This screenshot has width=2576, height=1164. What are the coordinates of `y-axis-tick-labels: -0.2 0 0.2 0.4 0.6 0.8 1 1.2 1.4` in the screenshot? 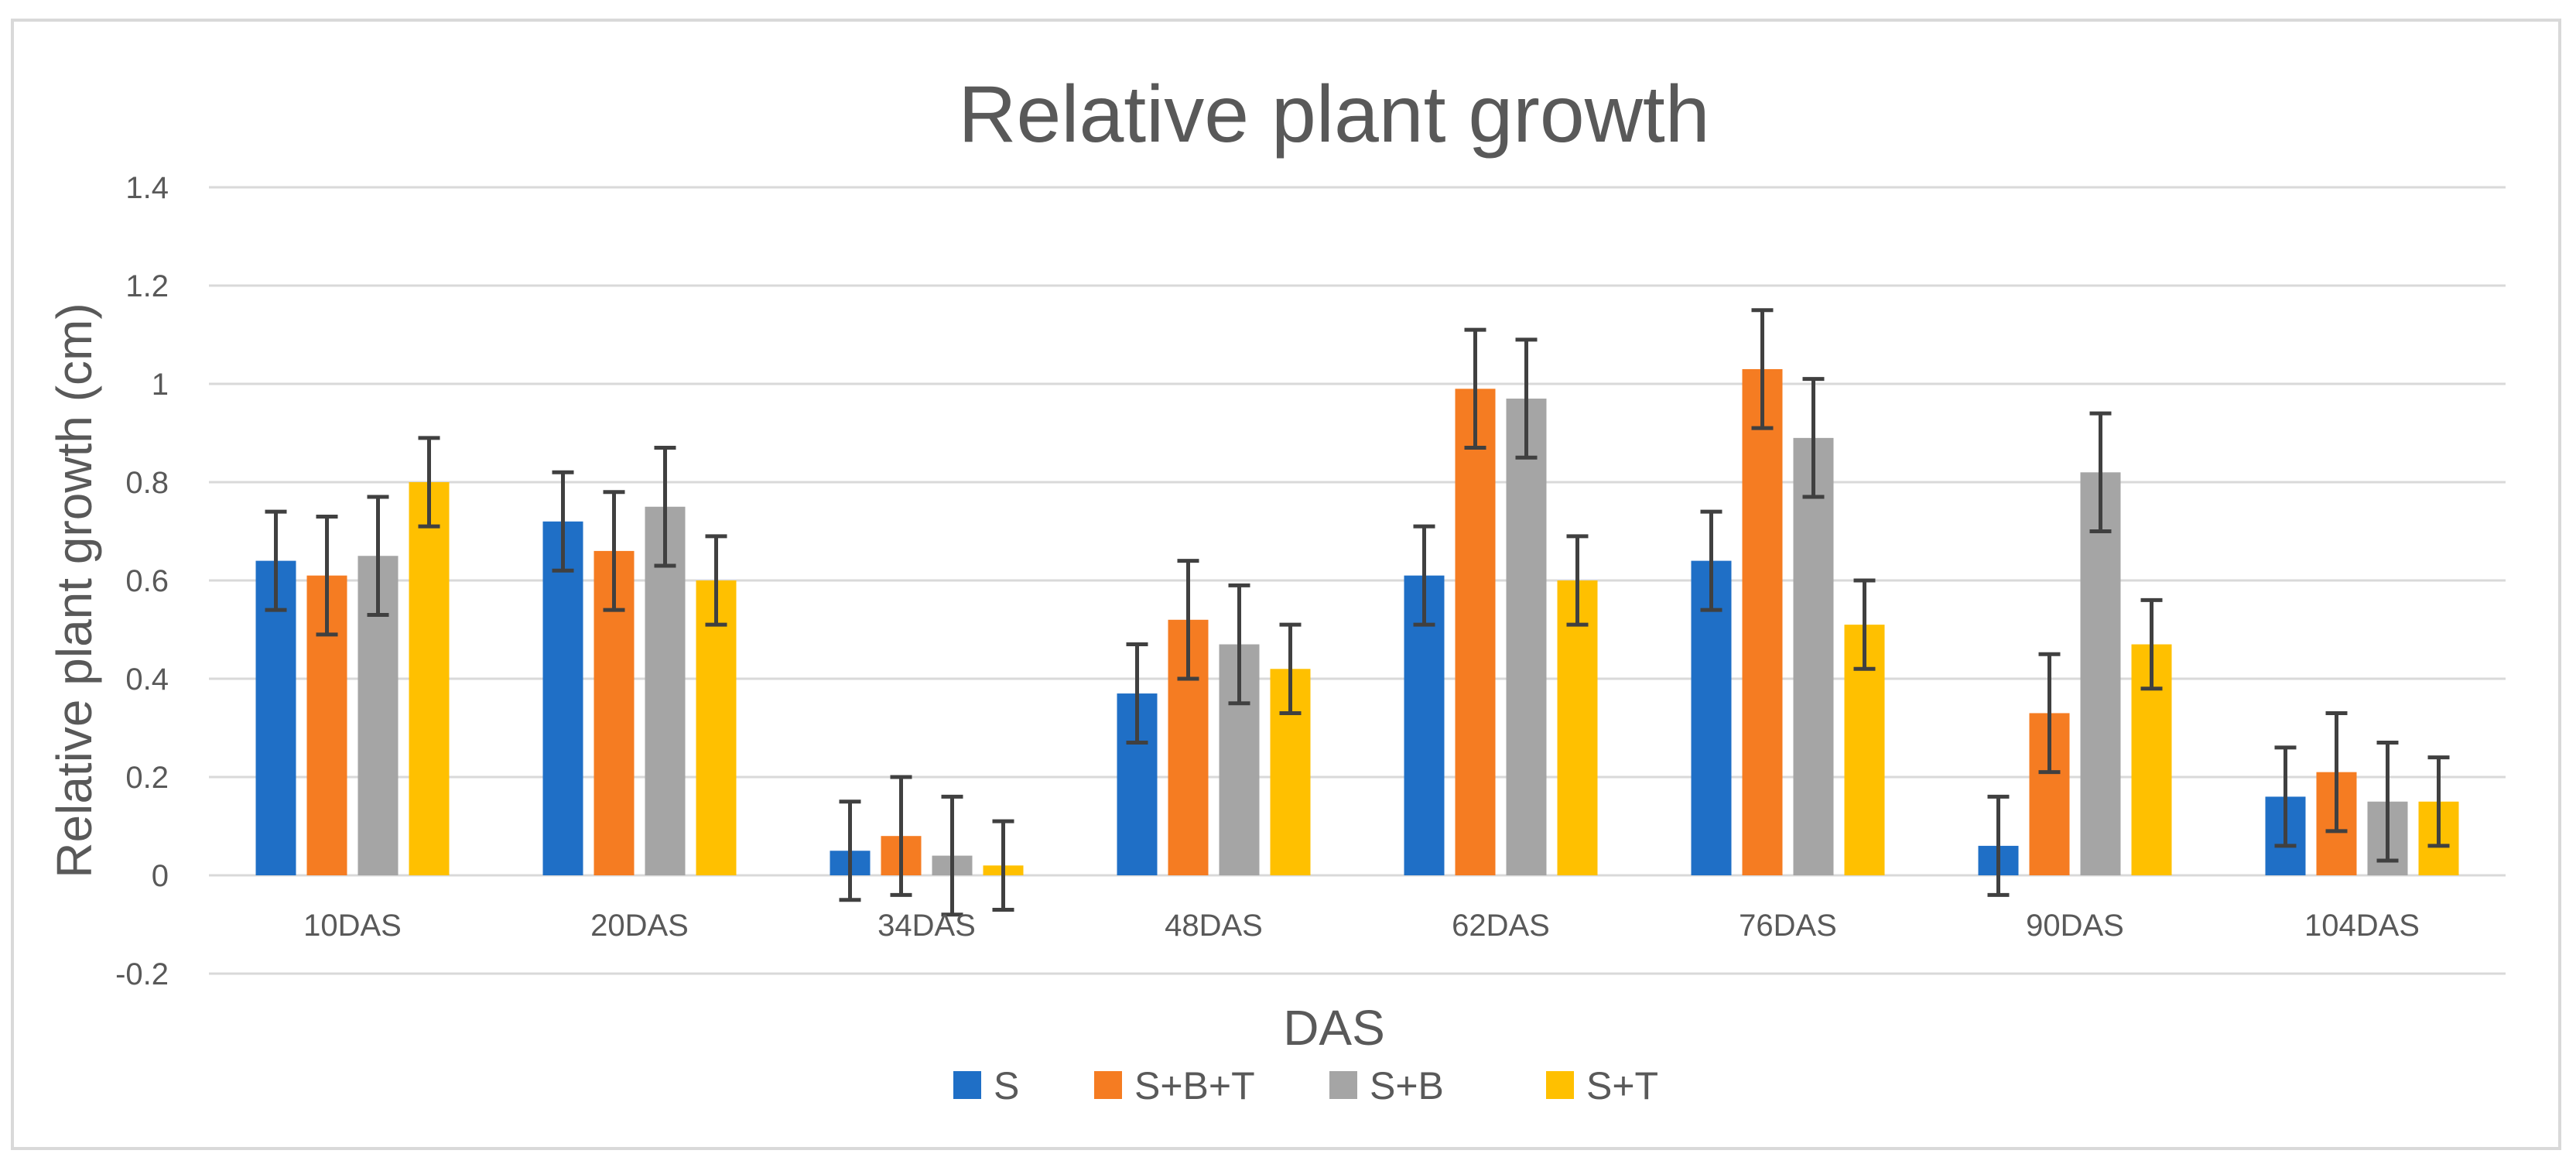 It's located at (142, 581).